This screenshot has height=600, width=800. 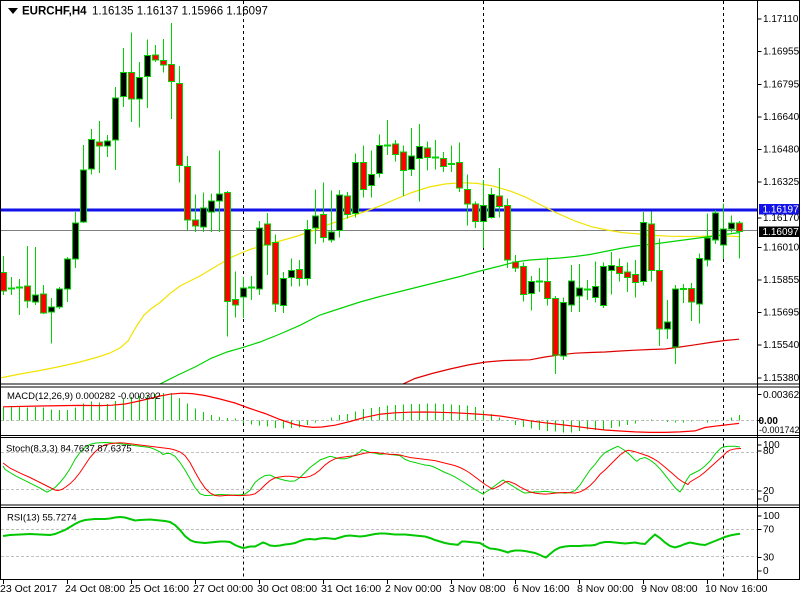 What do you see at coordinates (95, 589) in the screenshot?
I see `svg-text: 24 Oct 08:00` at bounding box center [95, 589].